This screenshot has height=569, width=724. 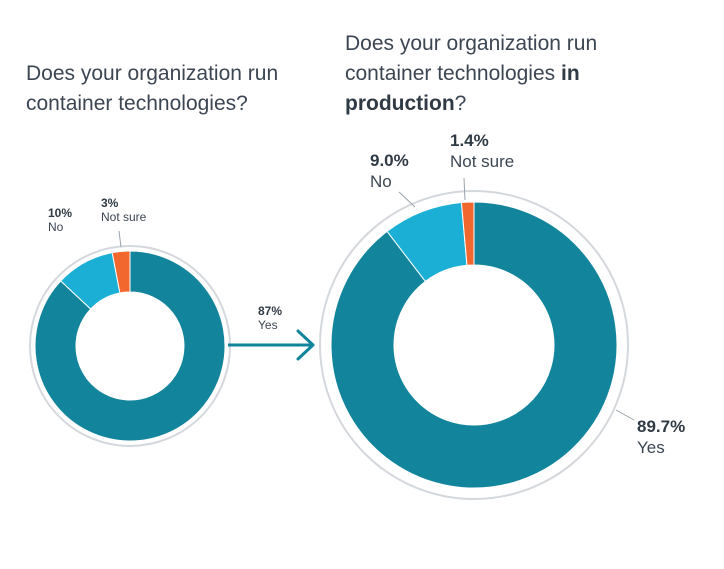 What do you see at coordinates (464, 189) in the screenshot?
I see `right-not-sure-leader` at bounding box center [464, 189].